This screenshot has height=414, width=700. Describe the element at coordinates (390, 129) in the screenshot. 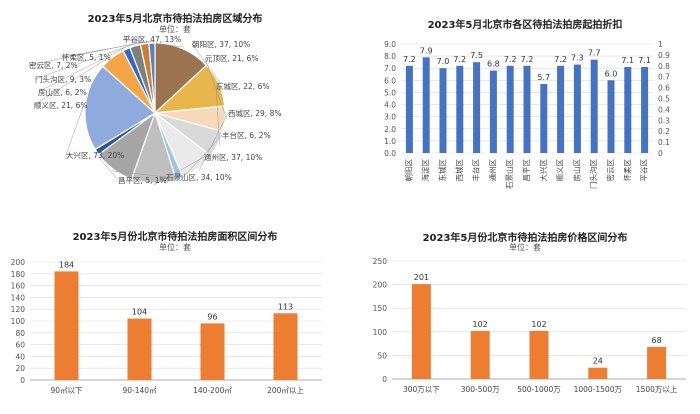

I see `y-tick-label: 2.0` at that location.